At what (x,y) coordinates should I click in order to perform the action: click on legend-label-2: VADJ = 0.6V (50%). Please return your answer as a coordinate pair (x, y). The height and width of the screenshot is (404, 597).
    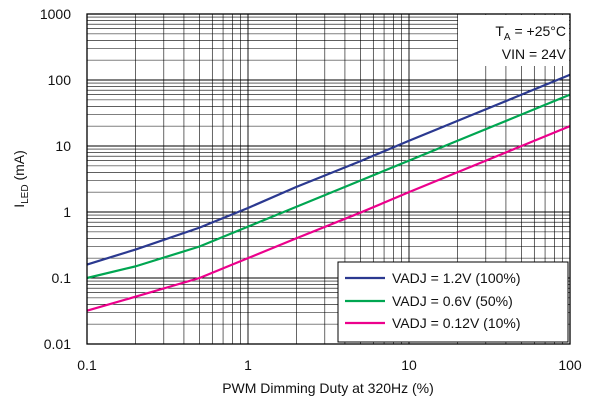
    Looking at the image, I should click on (452, 301).